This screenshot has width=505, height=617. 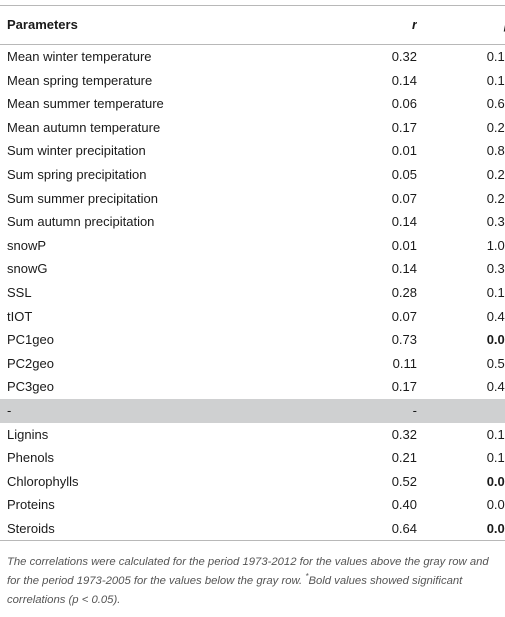 What do you see at coordinates (81, 222) in the screenshot?
I see `cell-parameter: Sum autumn precipitation` at bounding box center [81, 222].